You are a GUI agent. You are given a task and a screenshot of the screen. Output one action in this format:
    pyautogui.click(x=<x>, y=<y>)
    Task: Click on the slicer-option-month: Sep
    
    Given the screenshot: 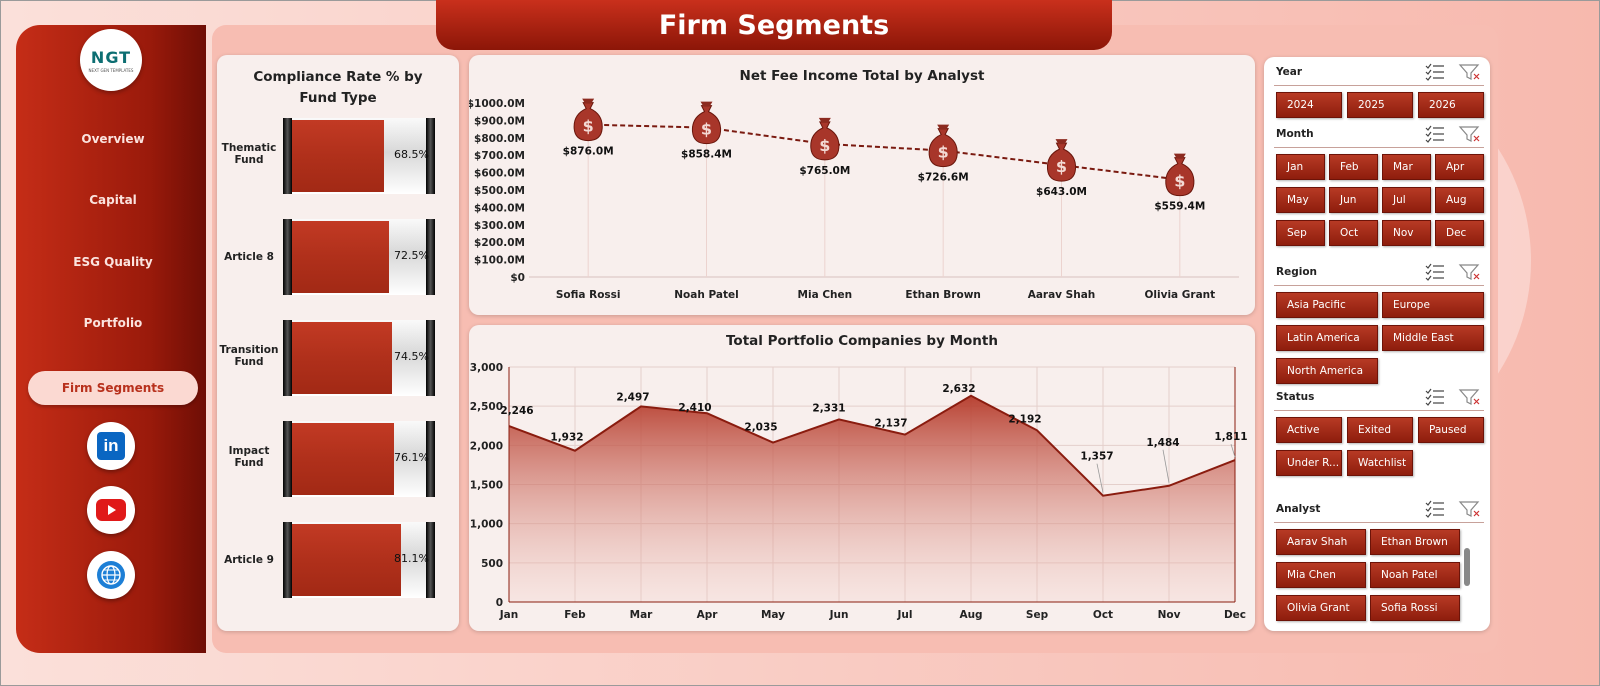 What is the action you would take?
    pyautogui.click(x=1300, y=233)
    